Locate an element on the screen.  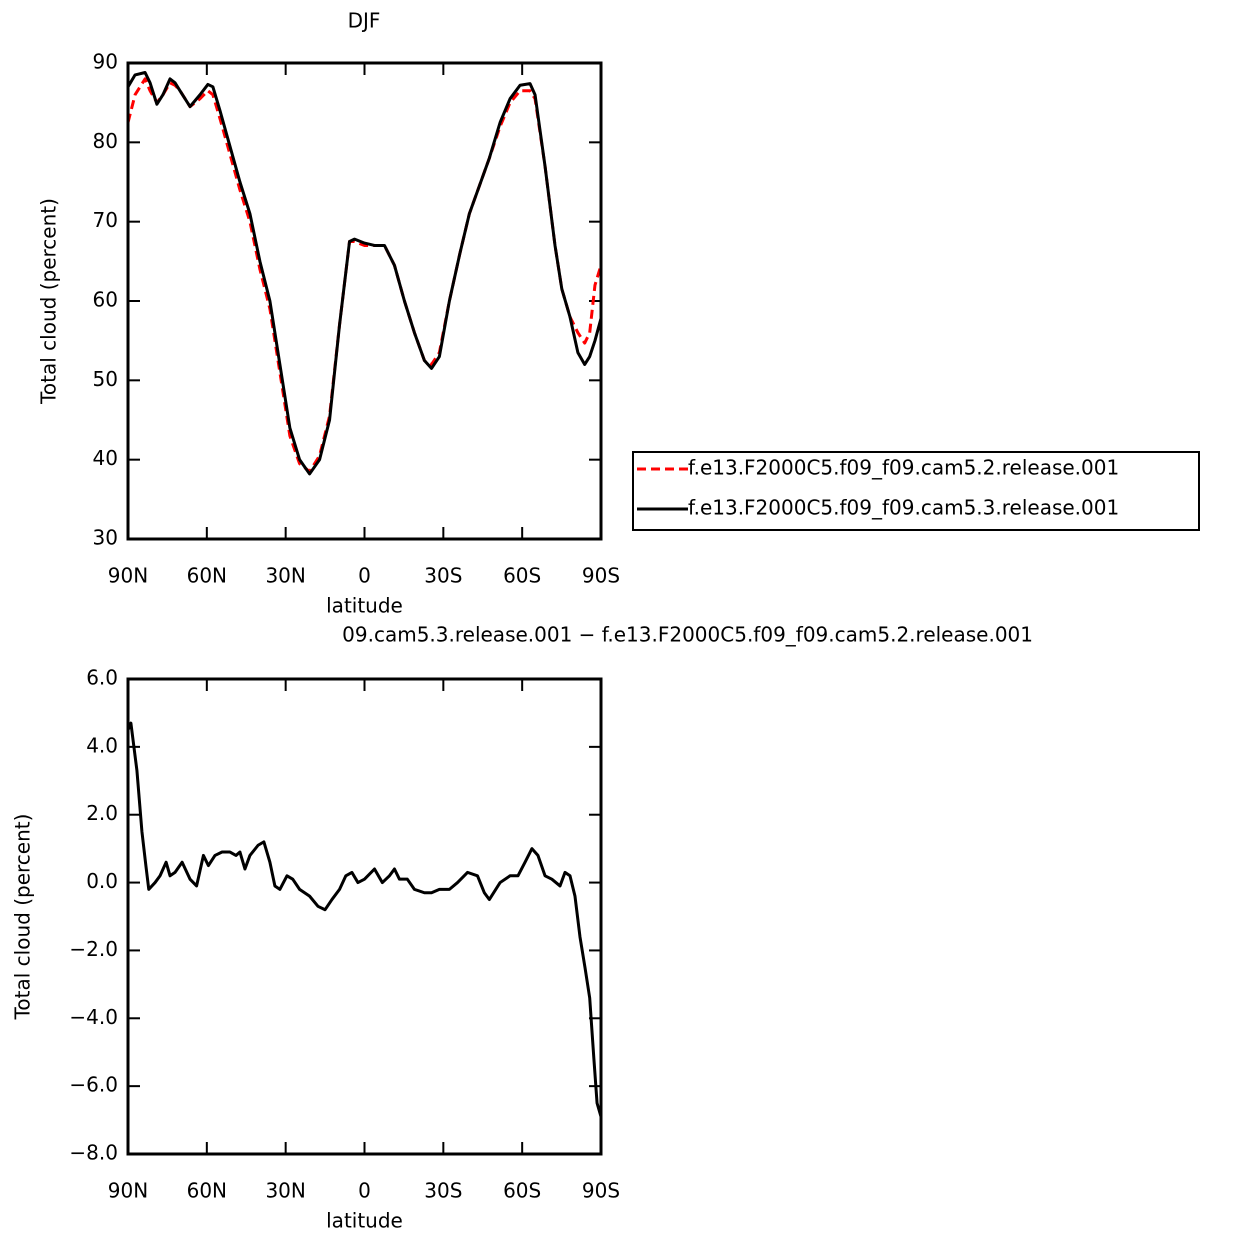
y-tick-label: 90 is located at coordinates (105, 62).